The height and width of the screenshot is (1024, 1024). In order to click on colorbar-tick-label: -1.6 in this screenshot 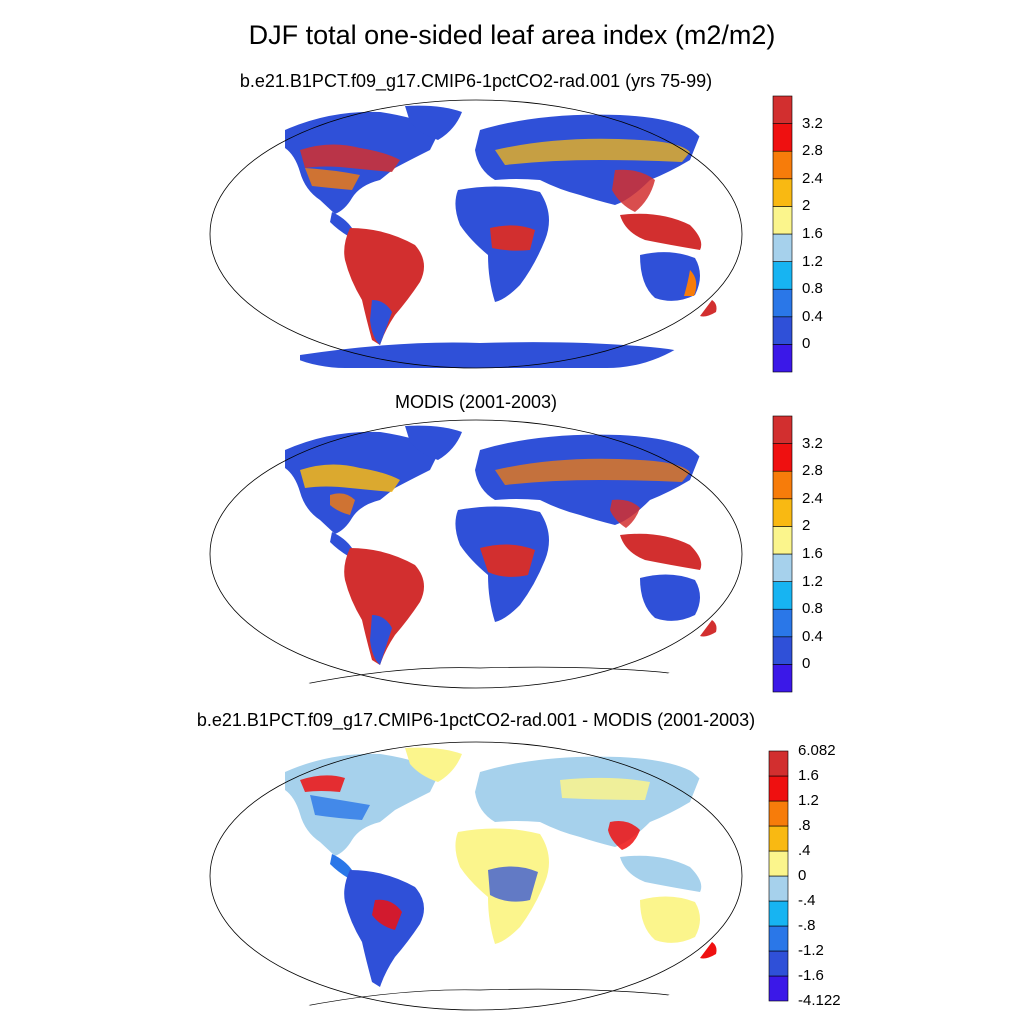, I will do `click(811, 975)`.